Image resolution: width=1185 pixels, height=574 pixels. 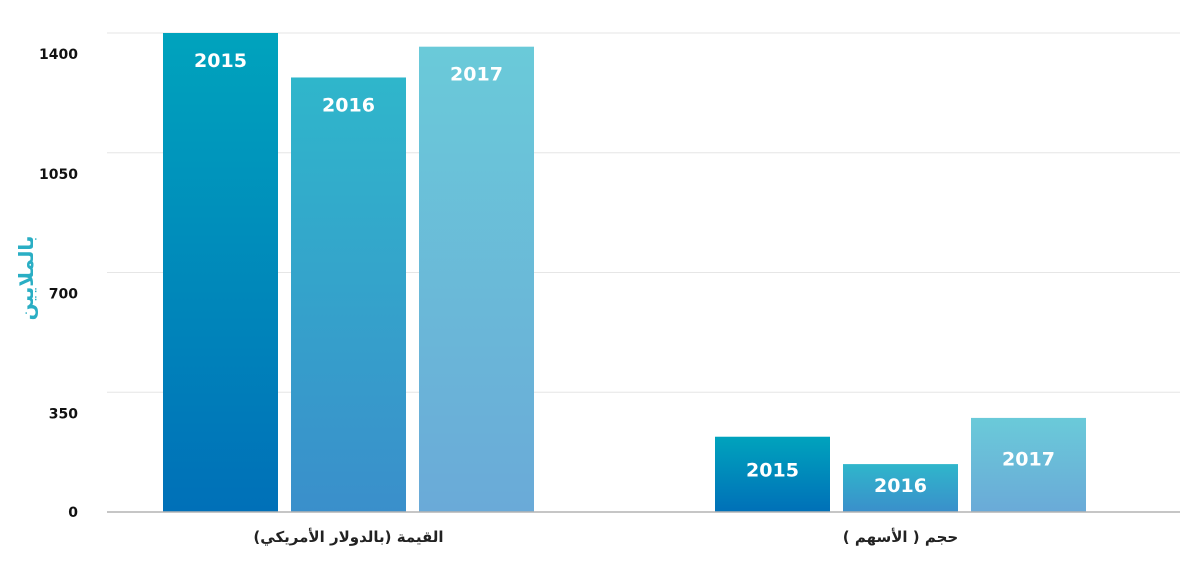 What do you see at coordinates (63, 295) in the screenshot?
I see `y-tick-label: 700` at bounding box center [63, 295].